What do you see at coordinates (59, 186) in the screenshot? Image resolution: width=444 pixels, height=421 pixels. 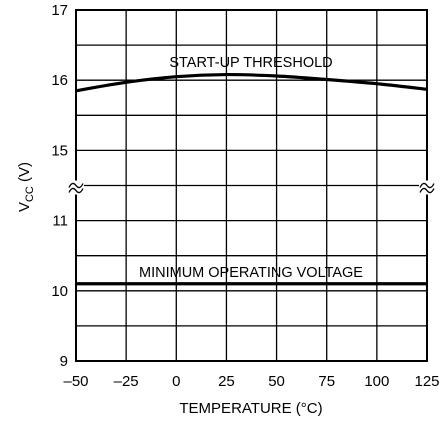 I see `y-tick-labels: 17 16 15 11 10 9` at bounding box center [59, 186].